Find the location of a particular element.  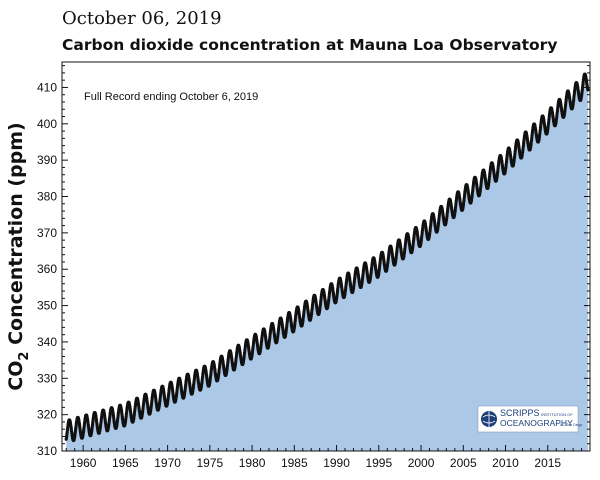

x-tick-label: 1990 is located at coordinates (336, 463).